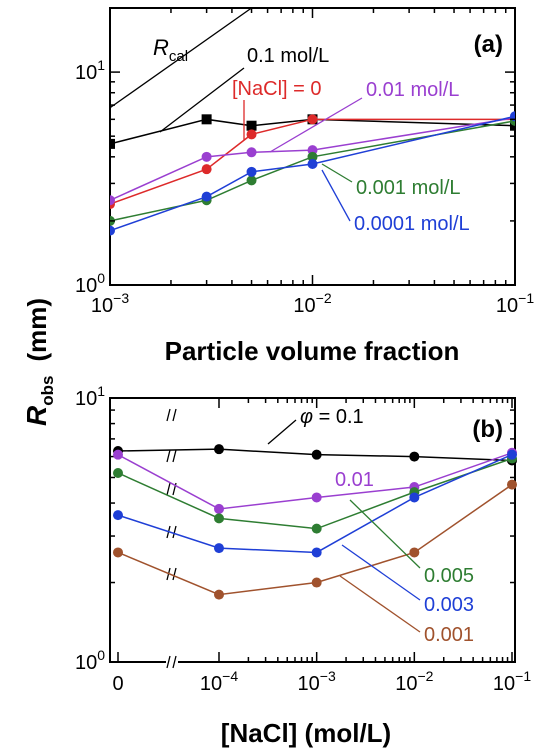  I want to click on panel-a-xtick-label: 10⁻², so click(312, 303).